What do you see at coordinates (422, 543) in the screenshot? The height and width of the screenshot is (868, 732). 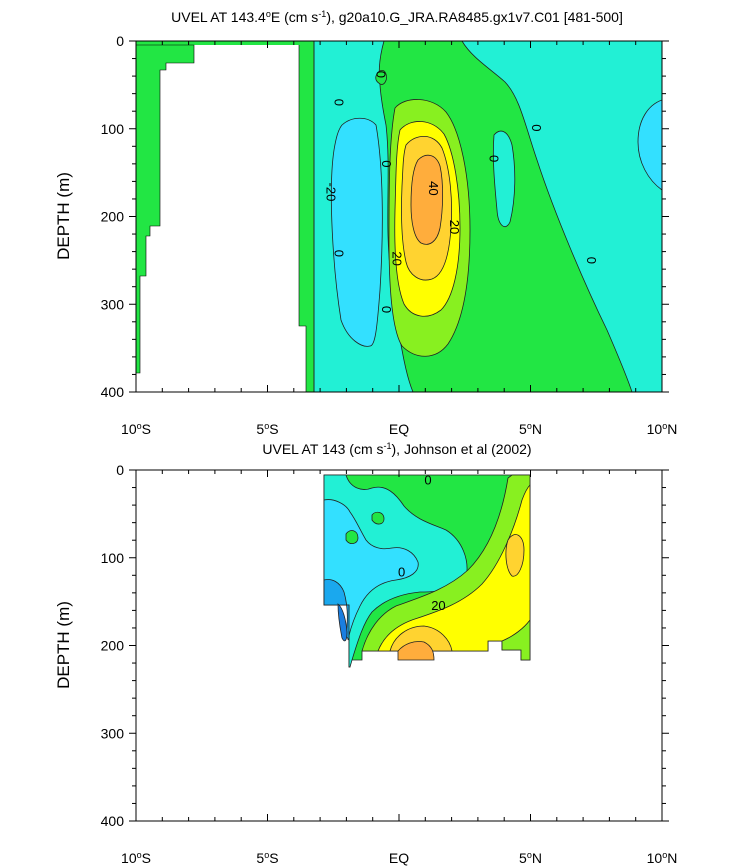 I see `contour-labels-bottom: 0 0 20` at bounding box center [422, 543].